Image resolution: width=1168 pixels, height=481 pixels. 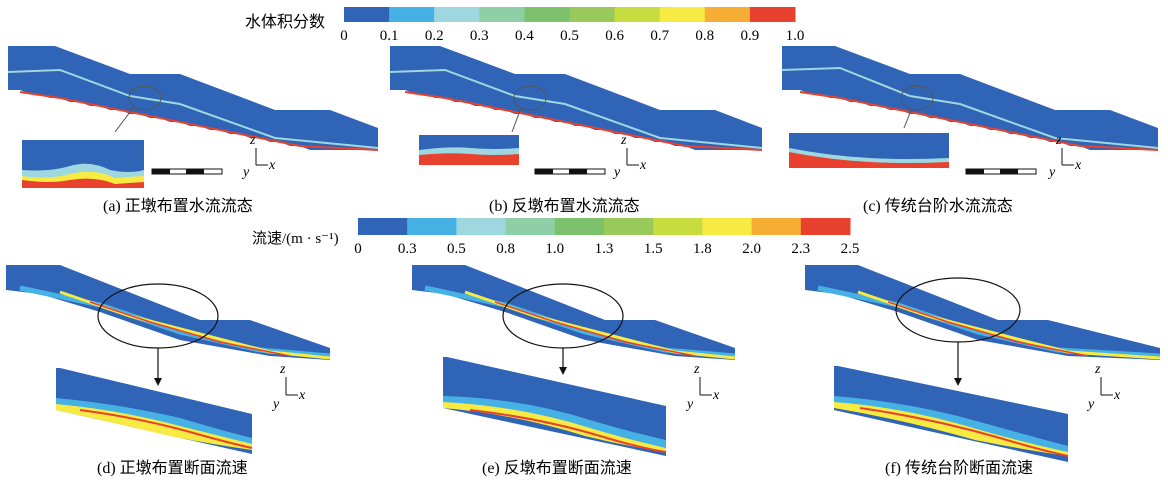 What do you see at coordinates (275, 404) in the screenshot?
I see `axis-y-d: y` at bounding box center [275, 404].